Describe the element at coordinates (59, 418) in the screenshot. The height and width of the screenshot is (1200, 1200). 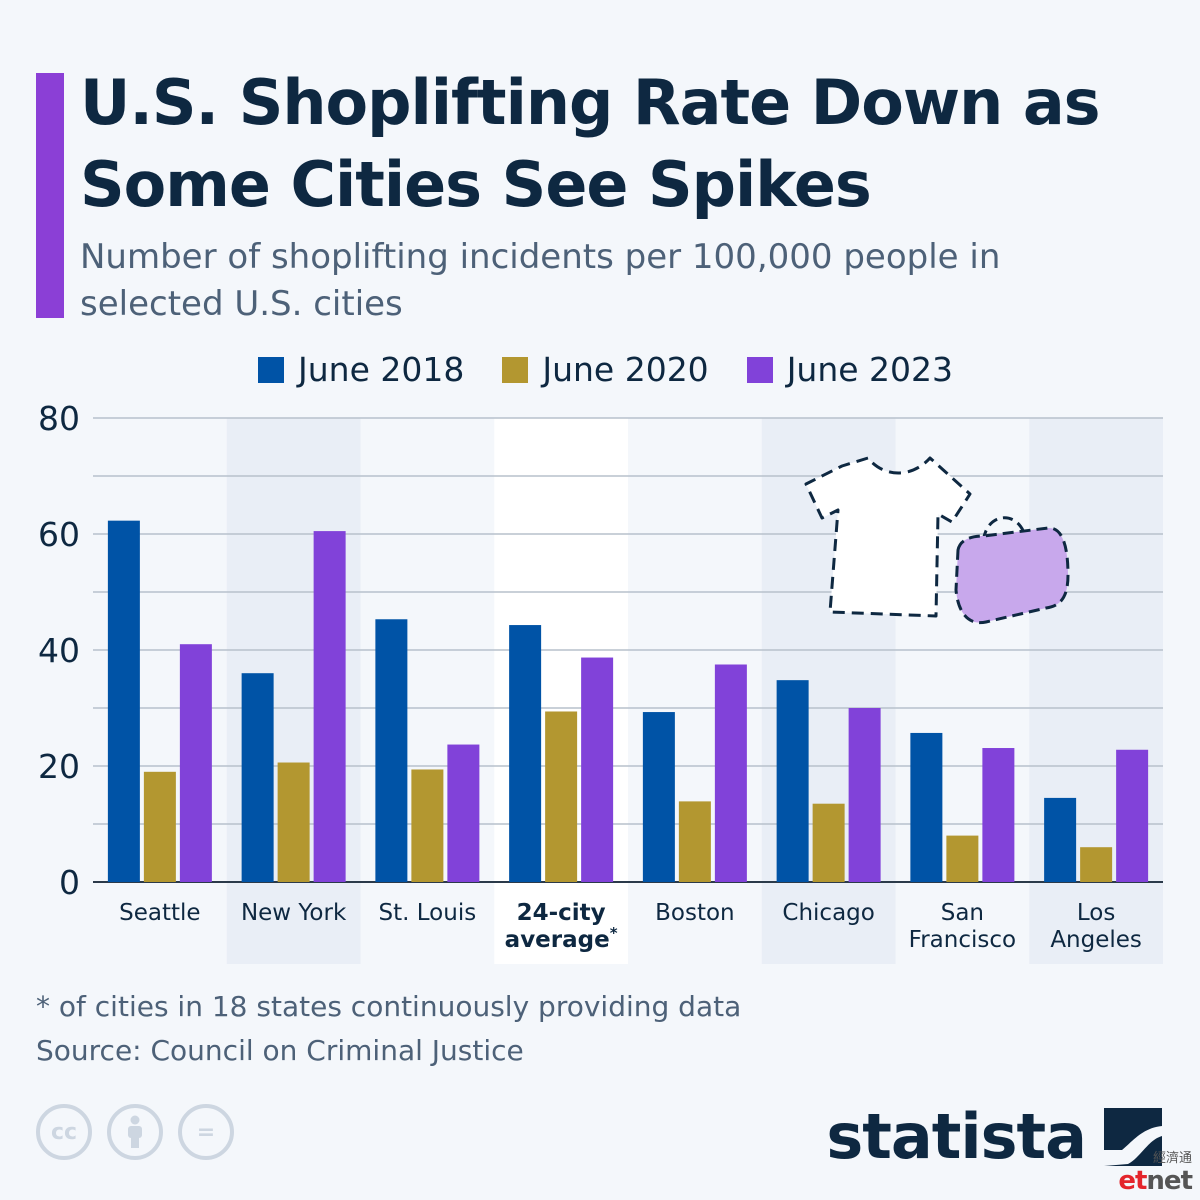
I see `y-tick-label: 80` at that location.